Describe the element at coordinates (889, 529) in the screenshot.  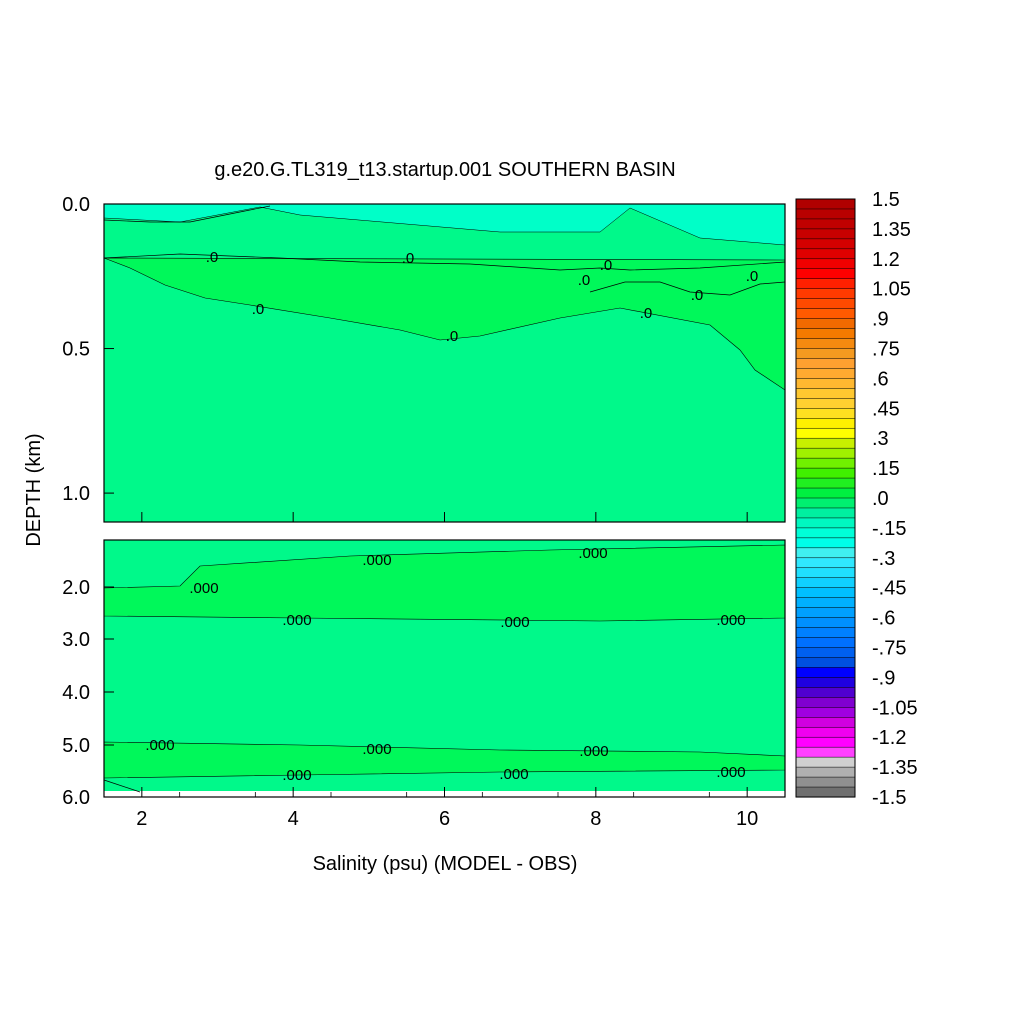
I see `colorbar-label: -.15` at that location.